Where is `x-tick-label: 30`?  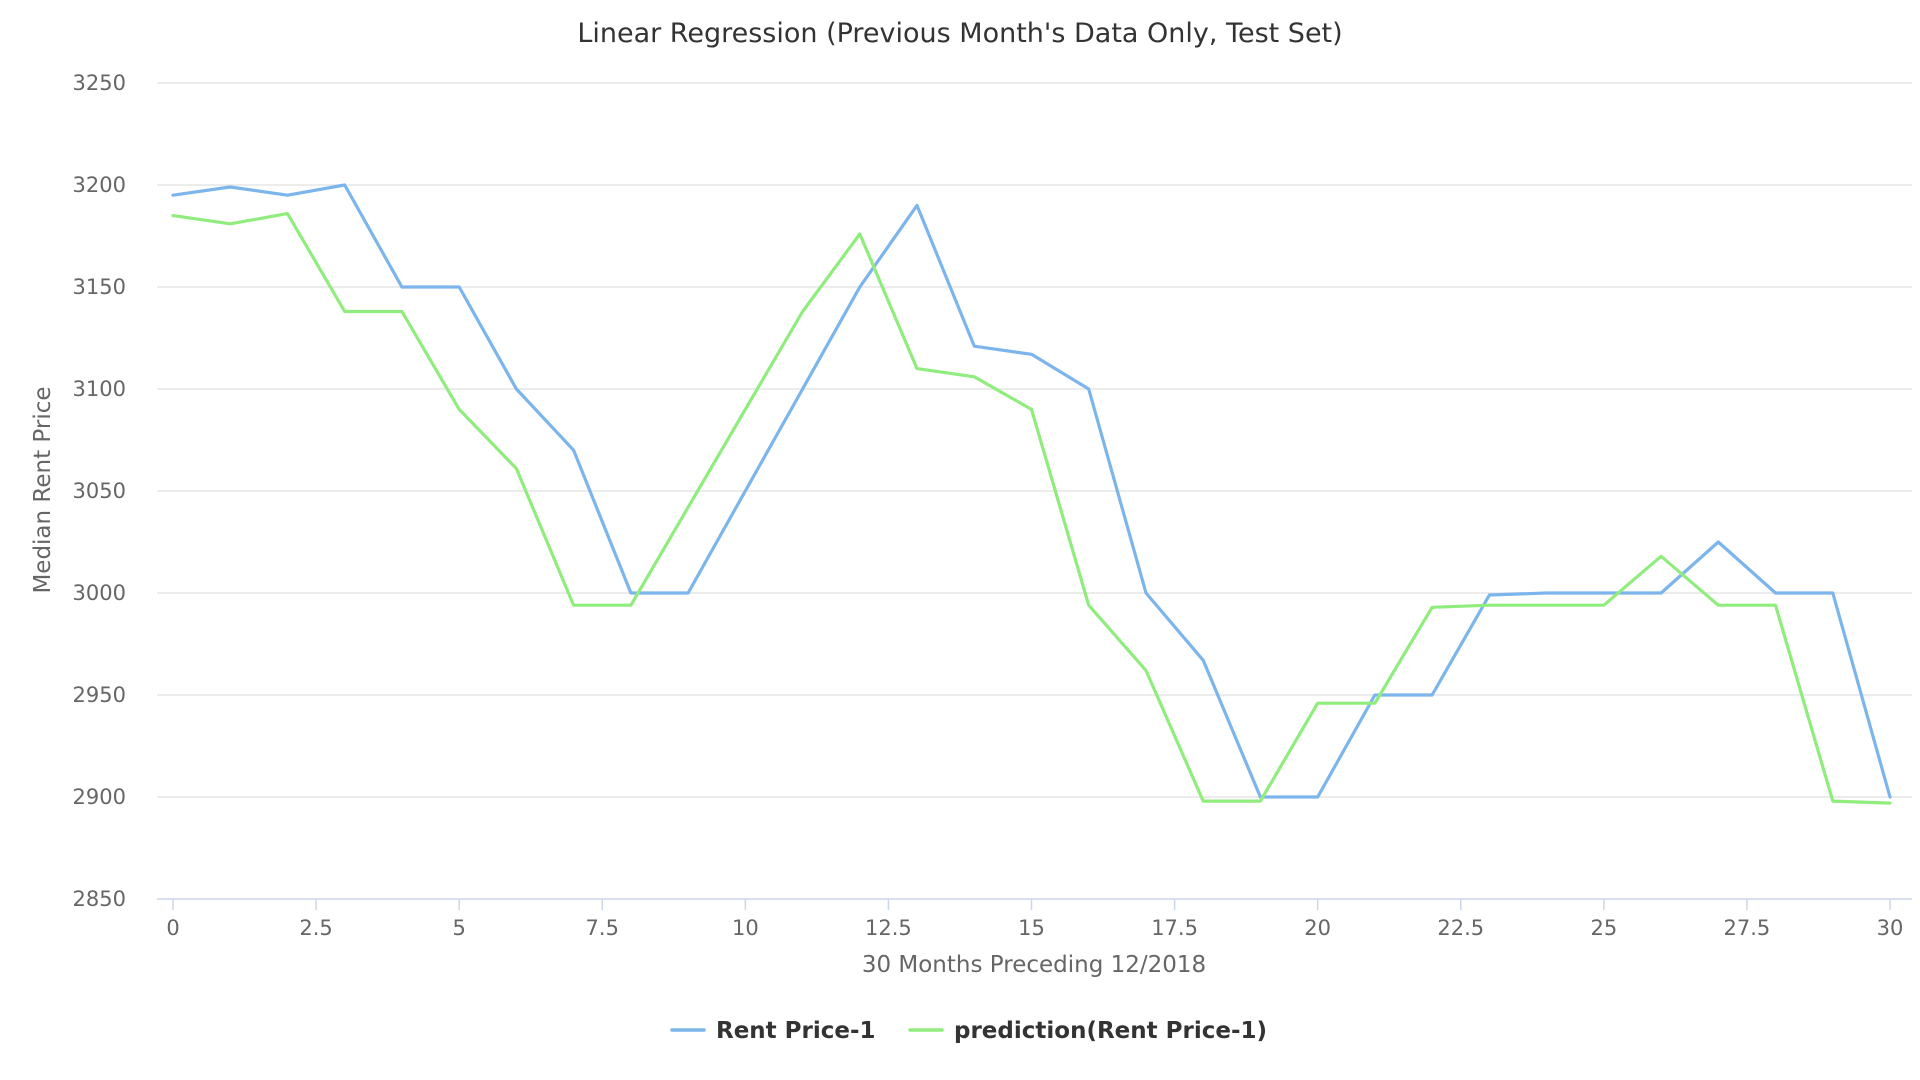 x-tick-label: 30 is located at coordinates (1890, 928).